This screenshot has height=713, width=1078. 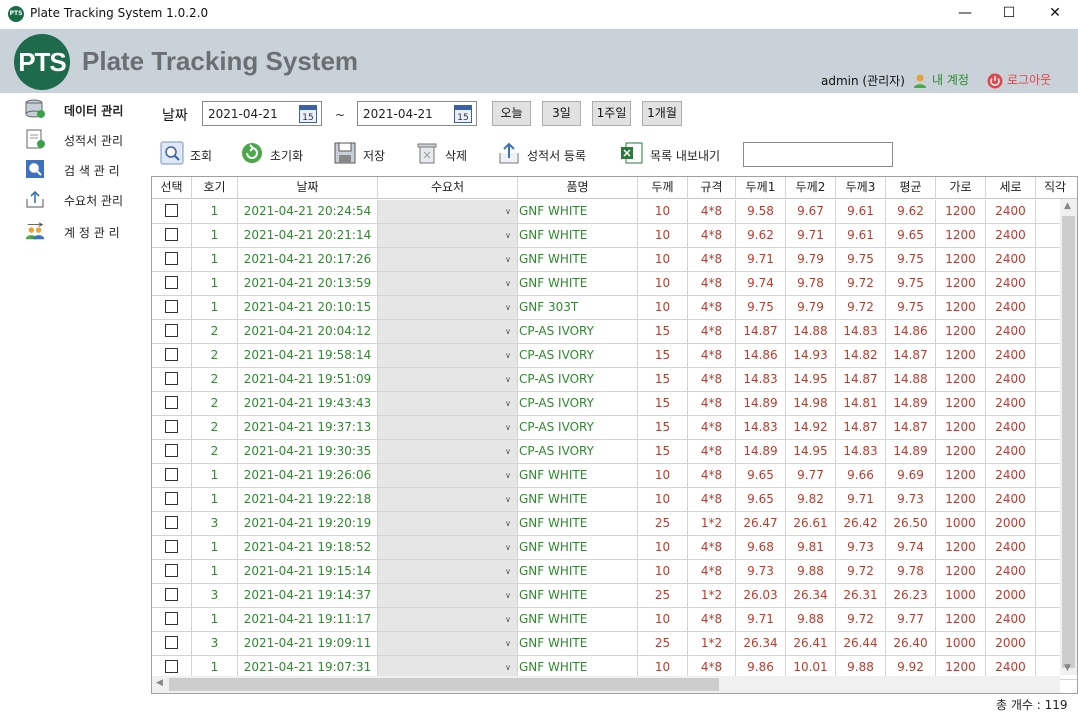 What do you see at coordinates (712, 188) in the screenshot?
I see `column-header-spec: 규격` at bounding box center [712, 188].